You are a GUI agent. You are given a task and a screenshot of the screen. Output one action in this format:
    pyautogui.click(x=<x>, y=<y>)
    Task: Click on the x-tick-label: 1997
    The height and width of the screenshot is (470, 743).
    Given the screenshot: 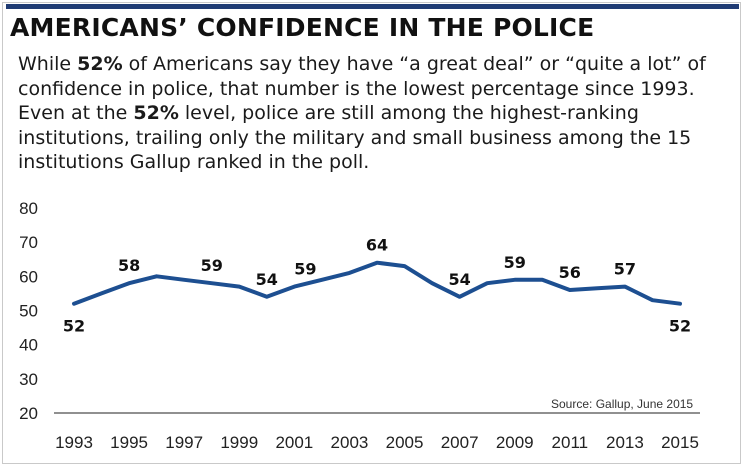 What is the action you would take?
    pyautogui.click(x=184, y=442)
    